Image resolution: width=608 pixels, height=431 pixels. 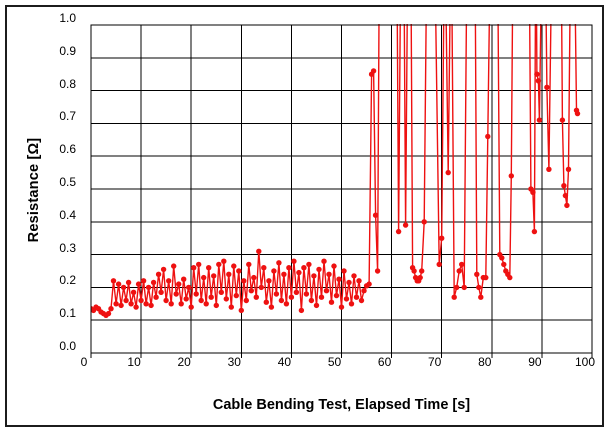 What do you see at coordinates (67, 116) in the screenshot?
I see `y-tick-label: 0.7` at bounding box center [67, 116].